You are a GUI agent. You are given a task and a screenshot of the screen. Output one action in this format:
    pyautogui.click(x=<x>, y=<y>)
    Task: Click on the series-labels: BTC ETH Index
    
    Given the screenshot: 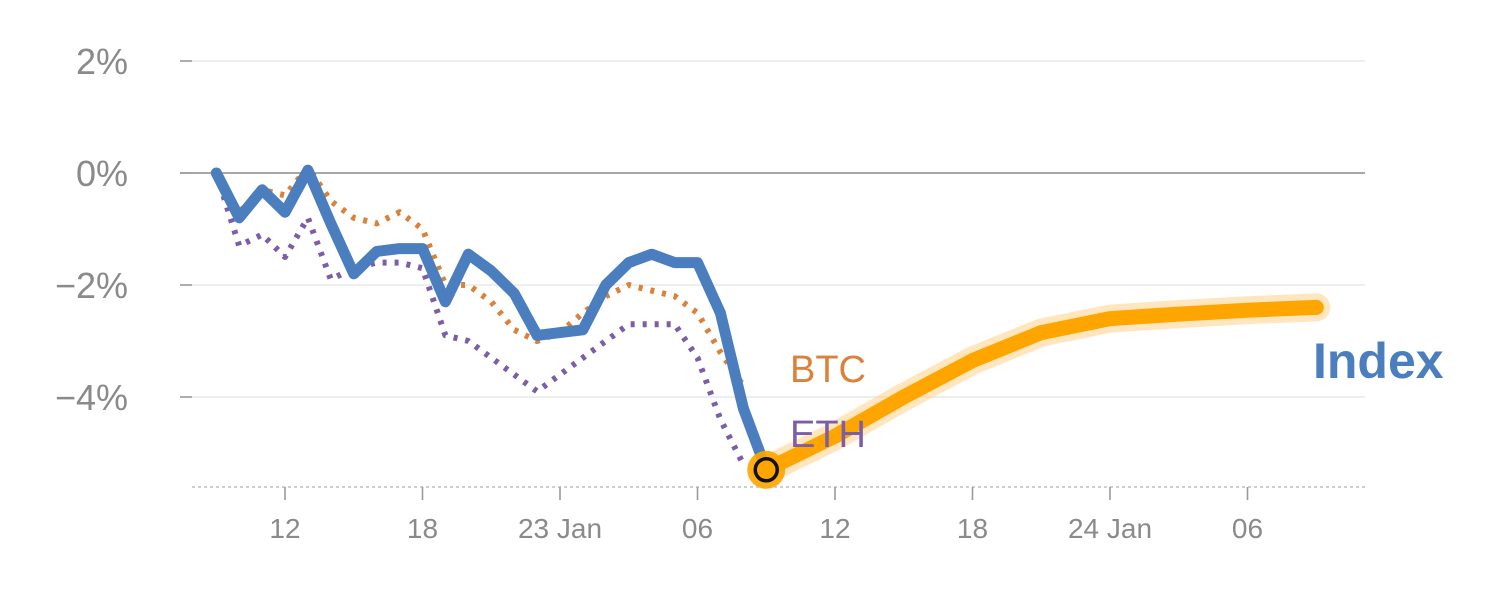 What is the action you would take?
    pyautogui.click(x=1117, y=394)
    